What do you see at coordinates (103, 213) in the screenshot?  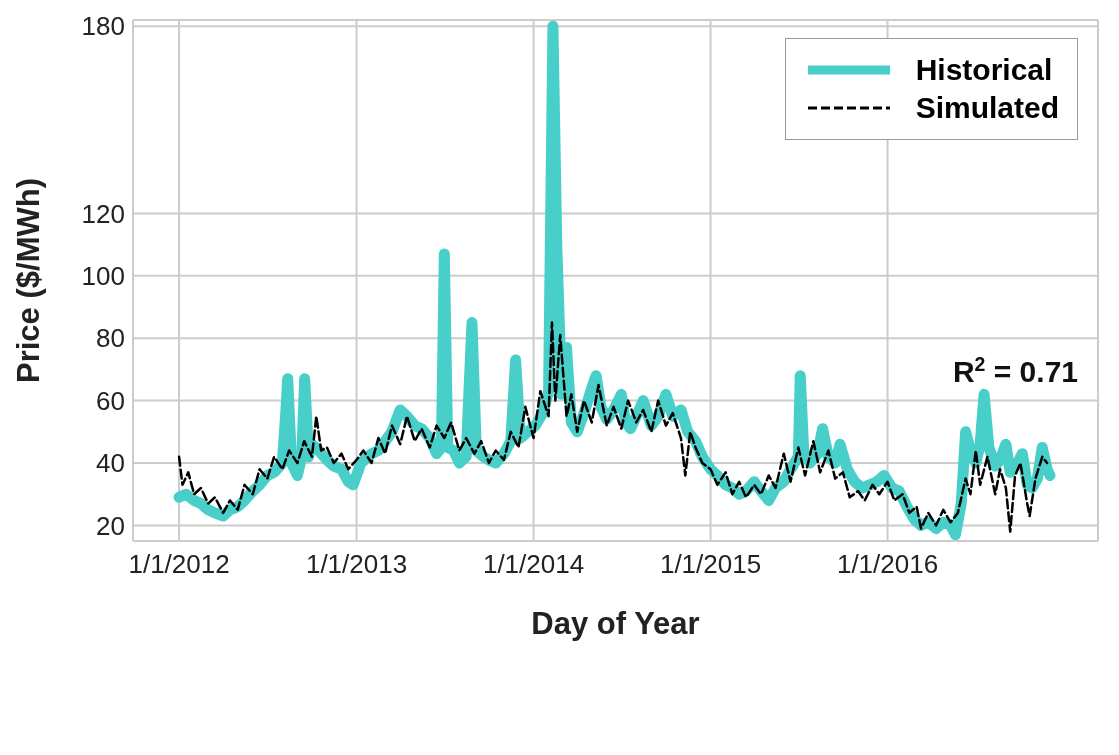 I see `y-tick-label: 120` at bounding box center [103, 213].